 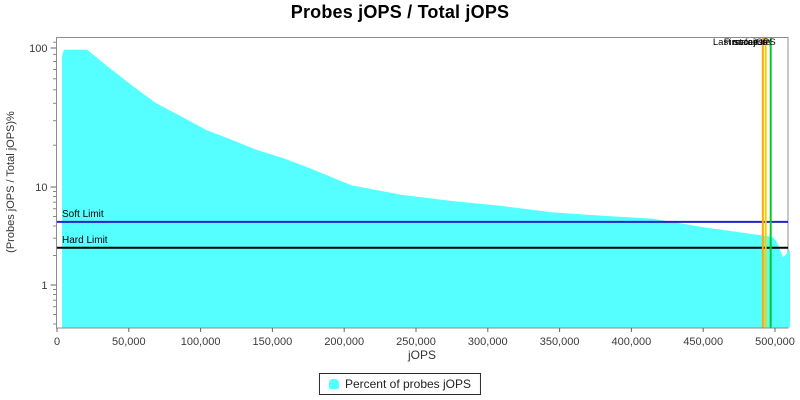 What do you see at coordinates (632, 342) in the screenshot?
I see `x-tick-label: 400,000` at bounding box center [632, 342].